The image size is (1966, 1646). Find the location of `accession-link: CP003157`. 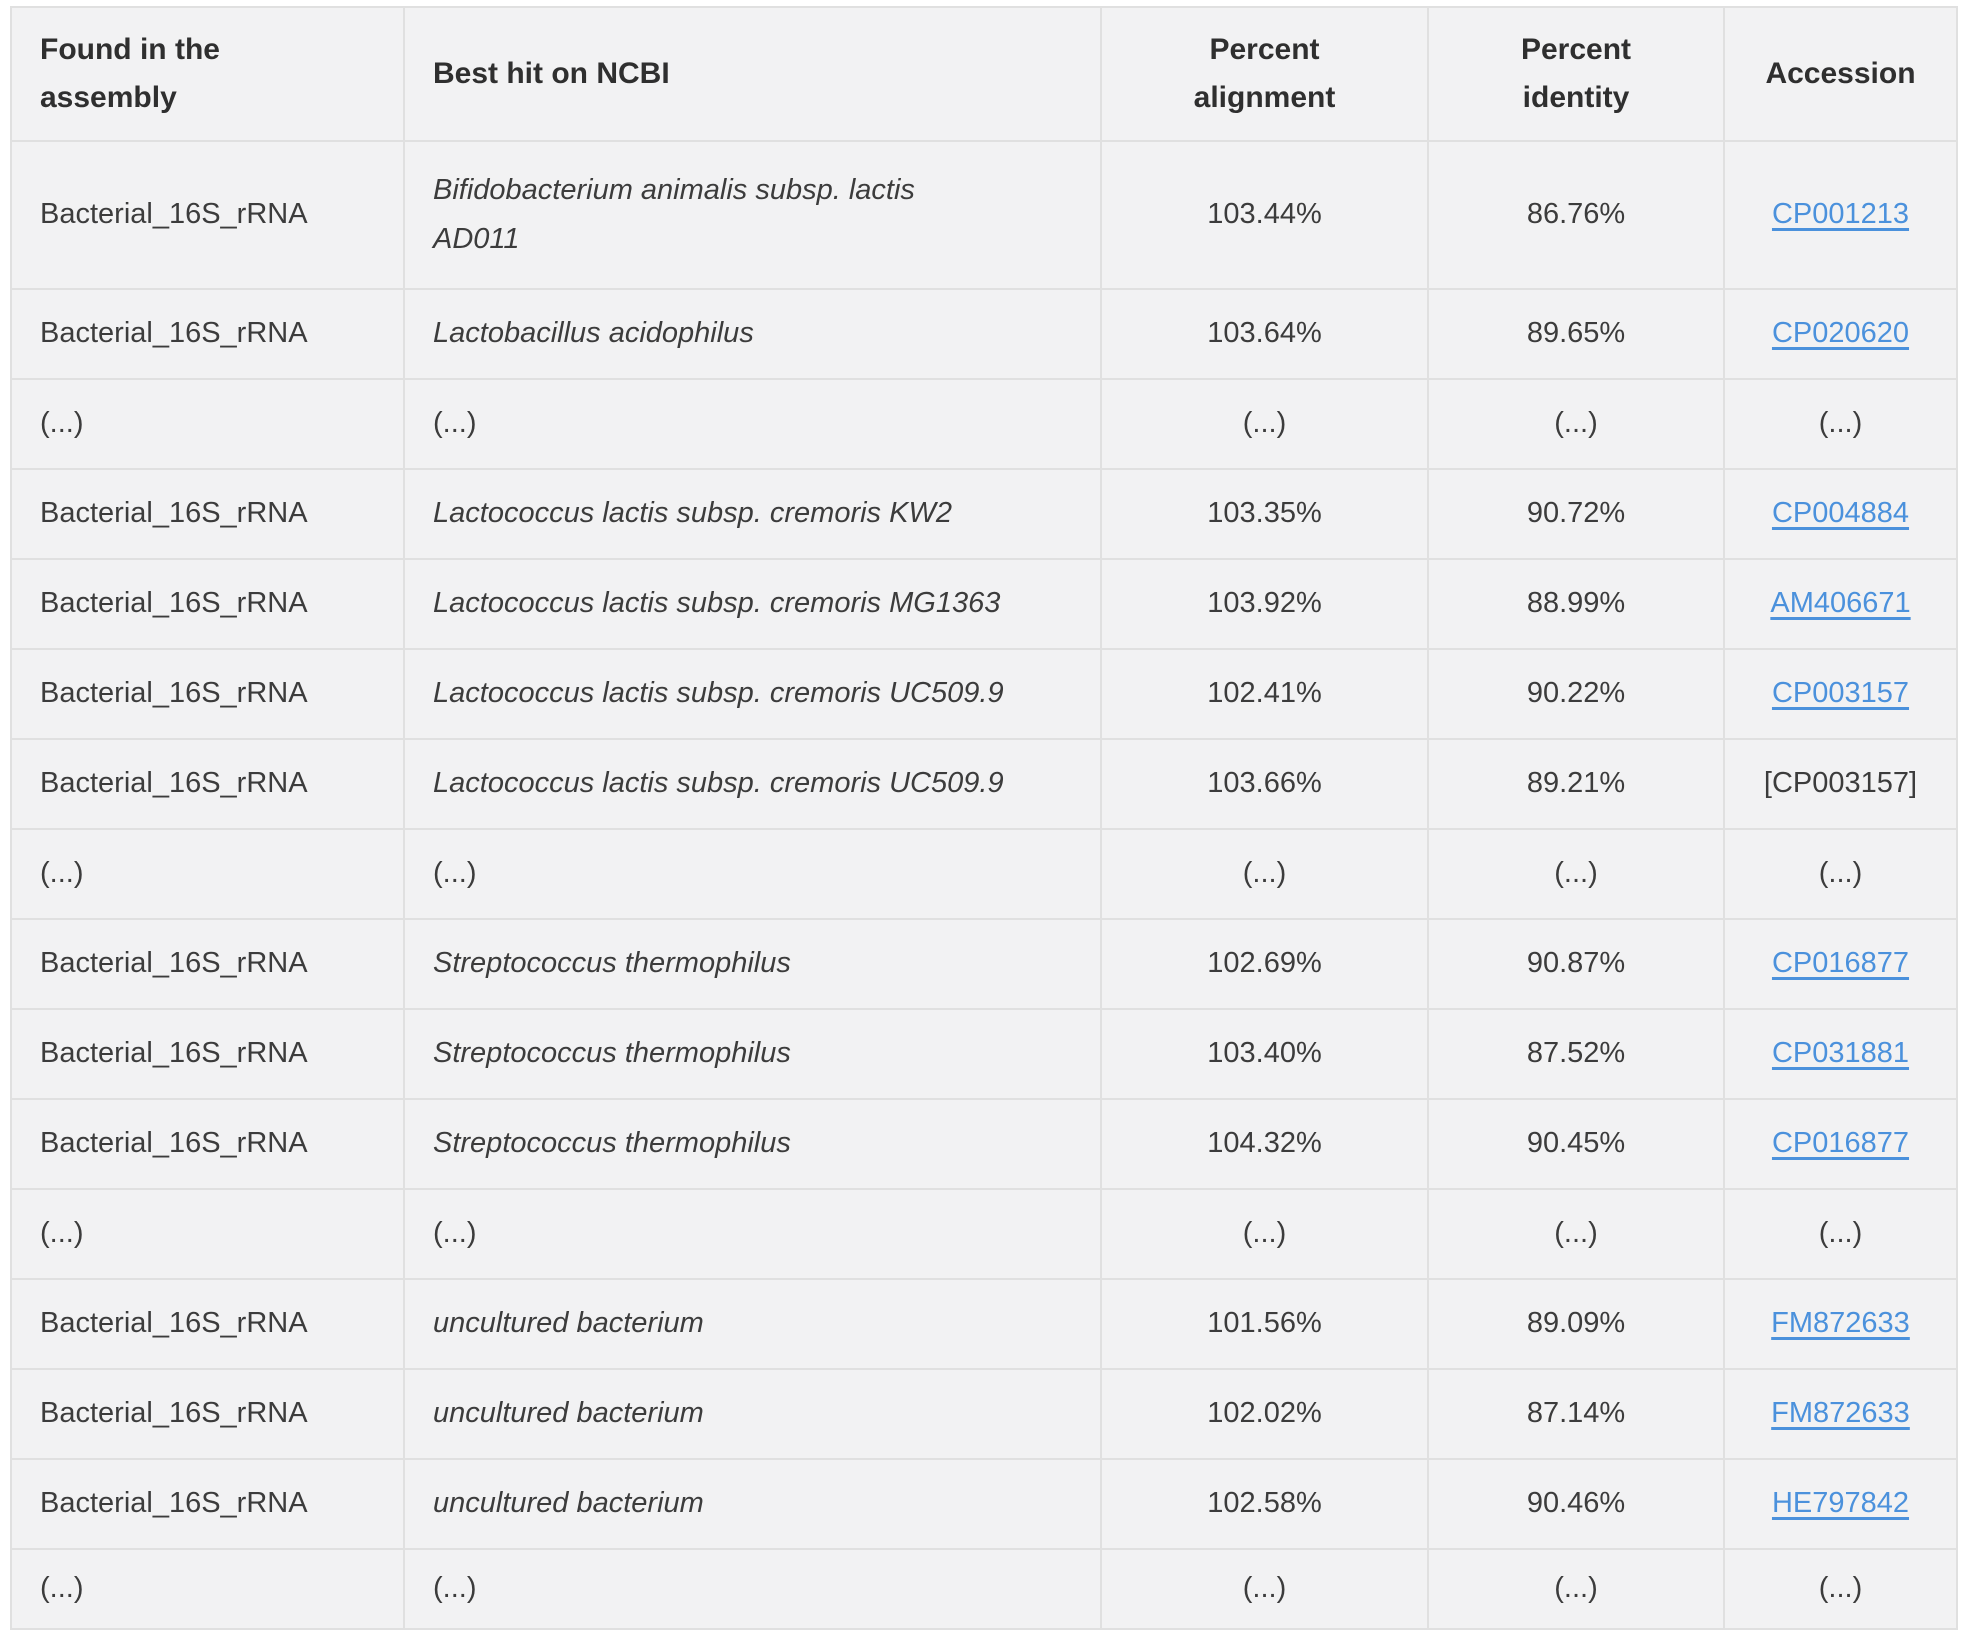

accession-link: CP003157 is located at coordinates (1840, 693).